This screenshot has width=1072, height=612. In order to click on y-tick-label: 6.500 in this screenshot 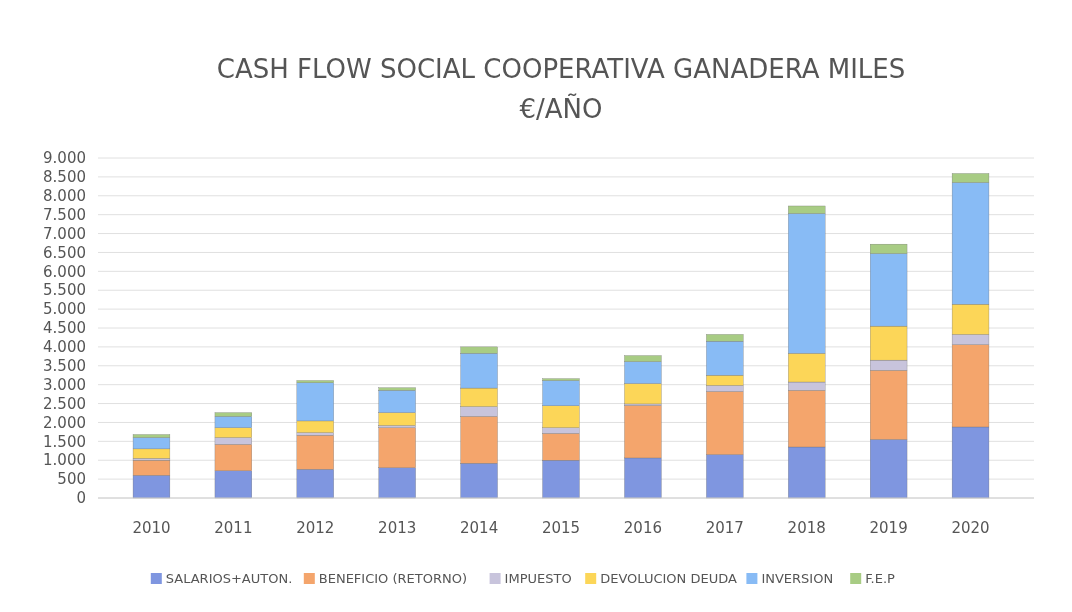, I will do `click(64, 252)`.